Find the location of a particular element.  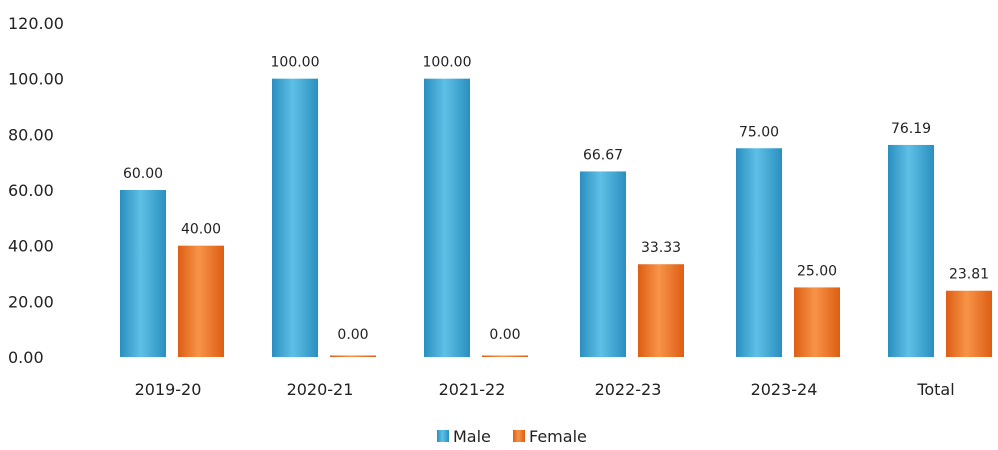

x-category-label: 2021-22 is located at coordinates (472, 389).